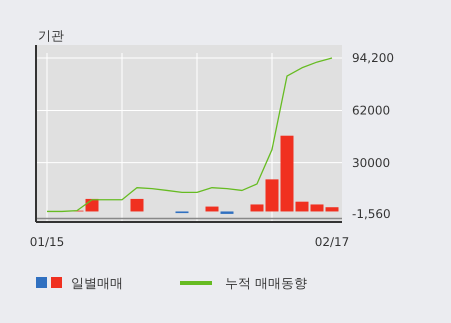 The height and width of the screenshot is (323, 451). Describe the element at coordinates (371, 214) in the screenshot. I see `y-tick-label: -1,560` at that location.